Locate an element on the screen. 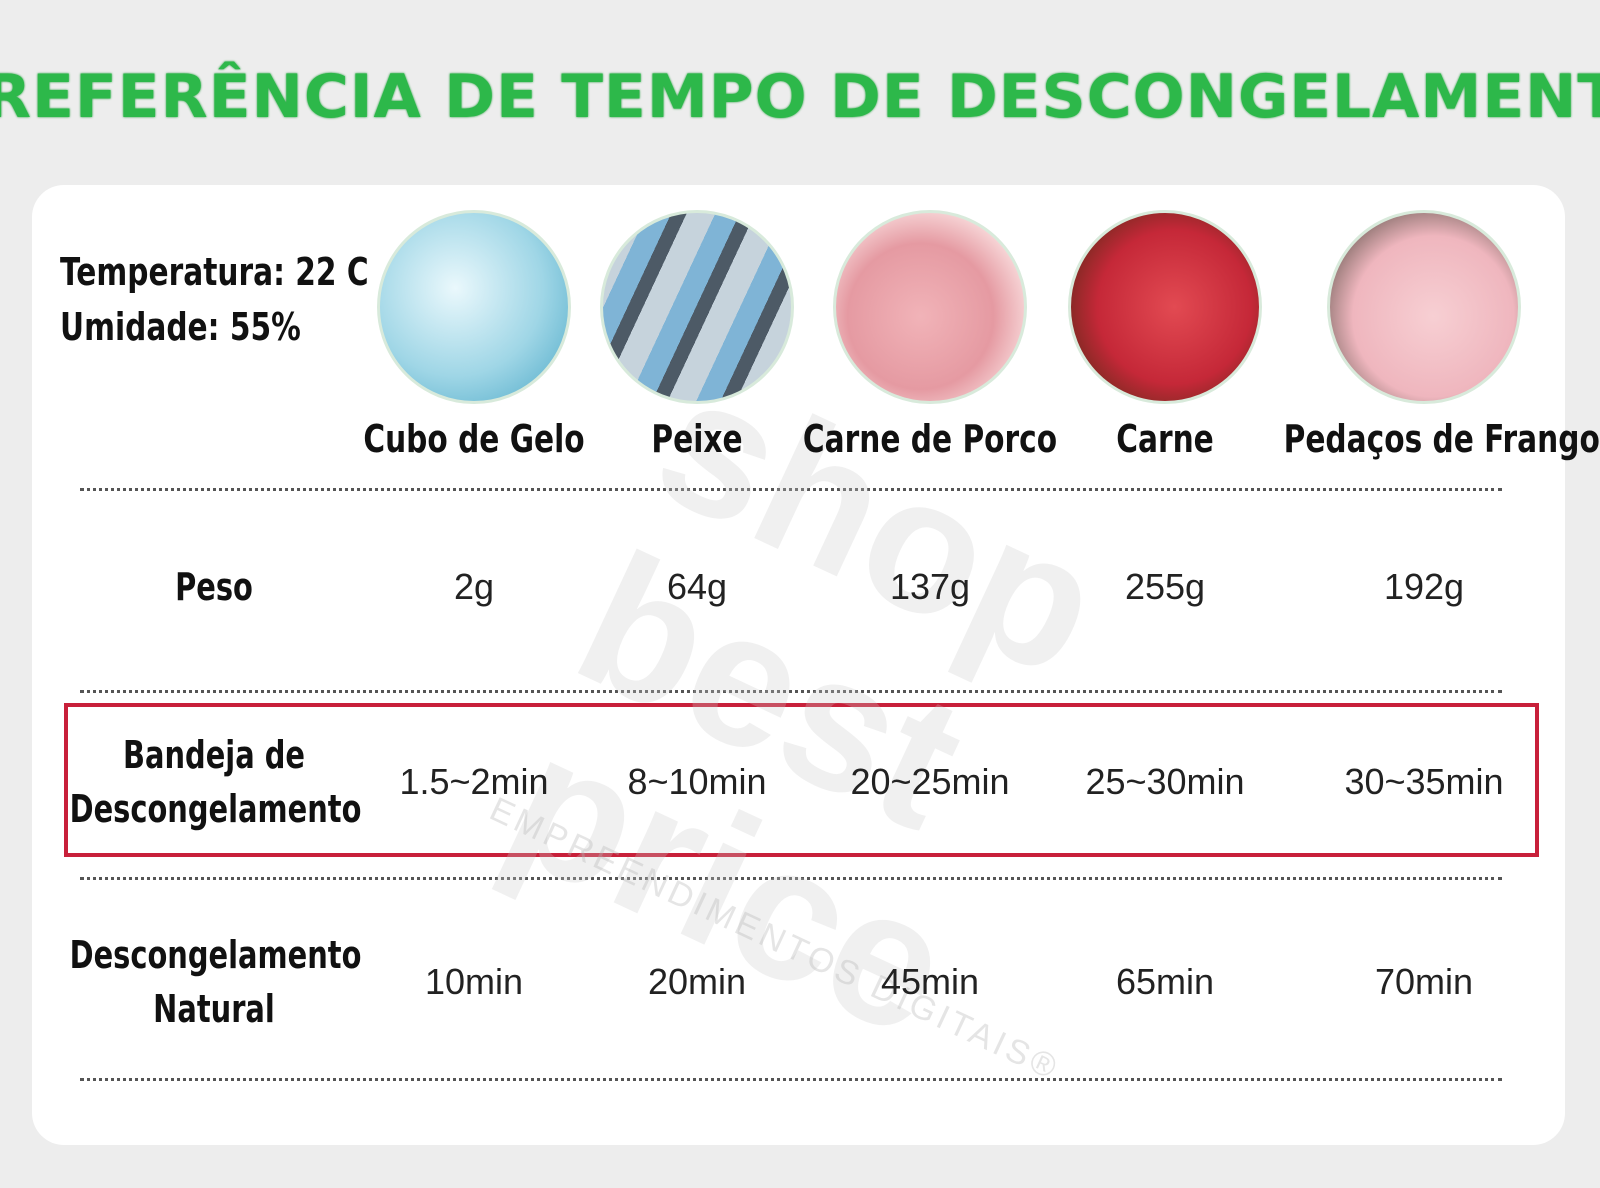 Image resolution: width=1600 pixels, height=1188 pixels. cell: 65min is located at coordinates (1165, 981).